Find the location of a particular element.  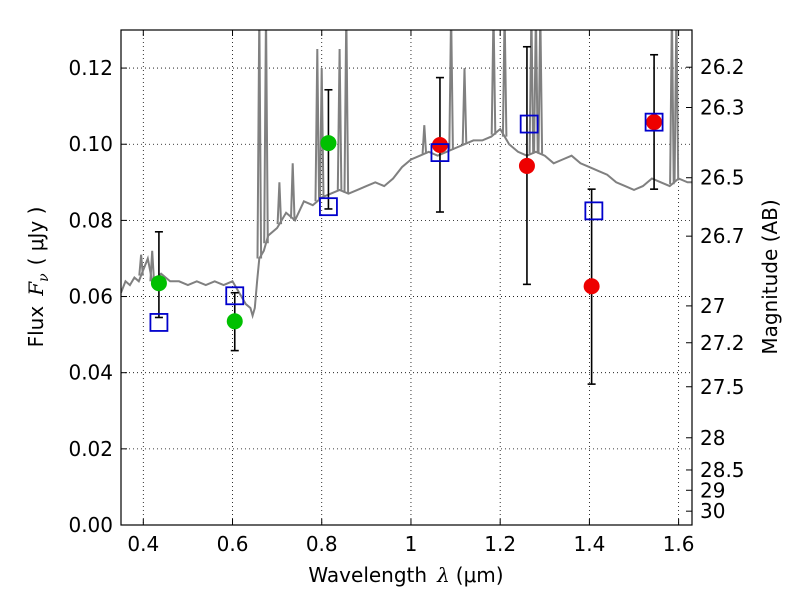

x-axis-label: Wavelength λ (μm) is located at coordinates (405, 575).